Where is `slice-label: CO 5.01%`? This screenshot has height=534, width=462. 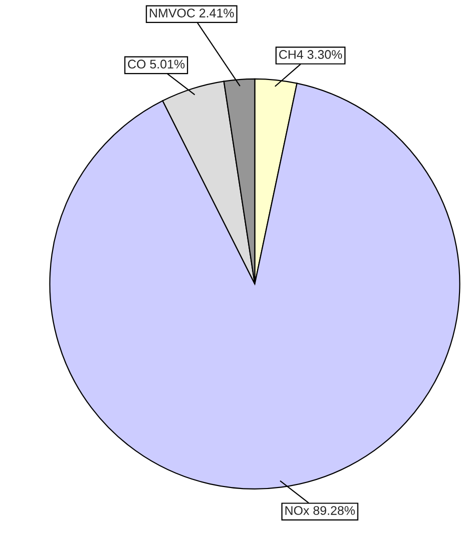
slice-label: CO 5.01% is located at coordinates (156, 64).